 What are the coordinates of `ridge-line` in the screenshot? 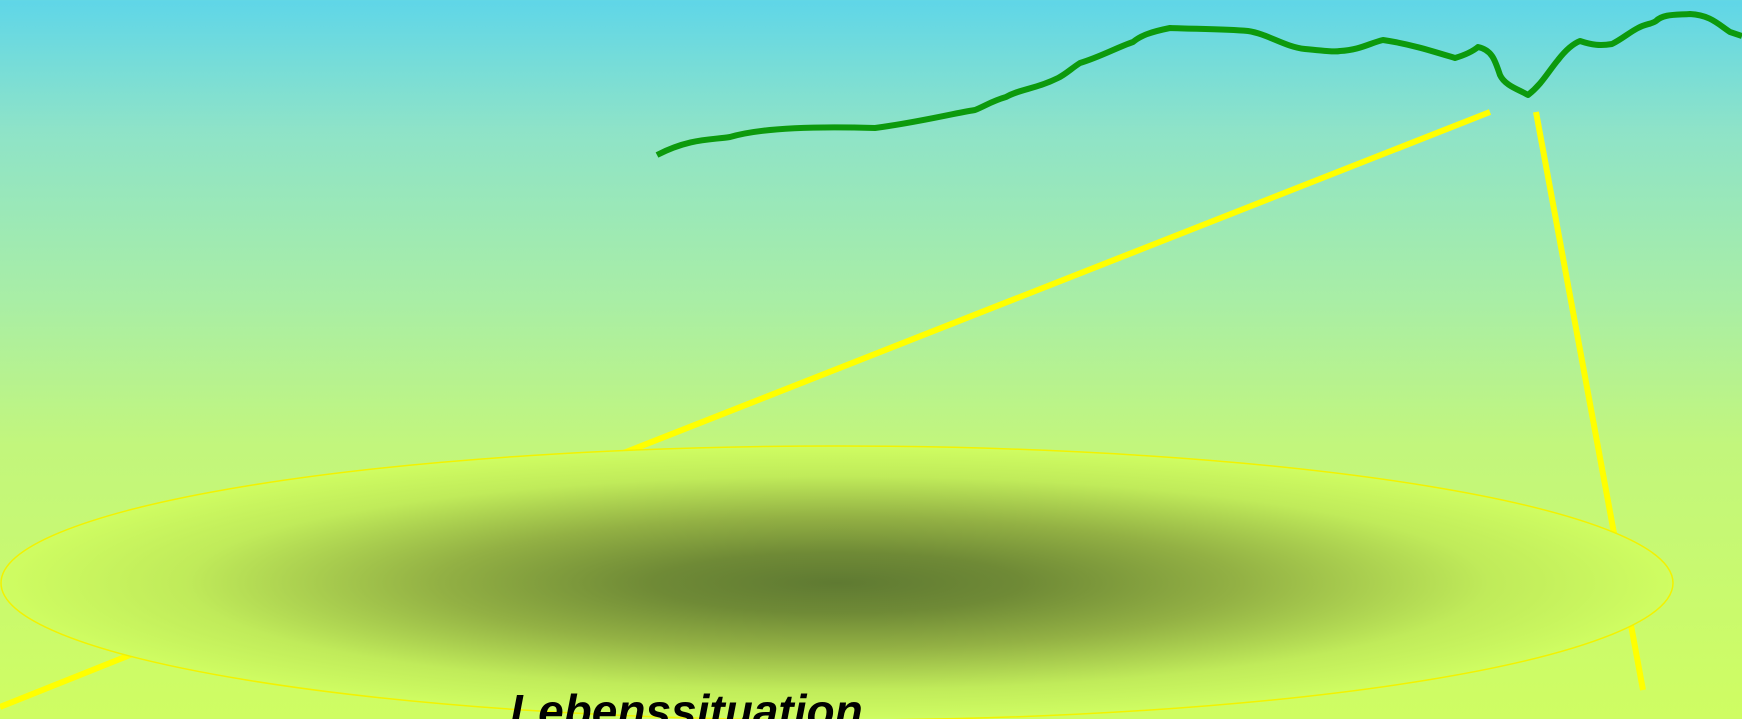 It's located at (1199, 84).